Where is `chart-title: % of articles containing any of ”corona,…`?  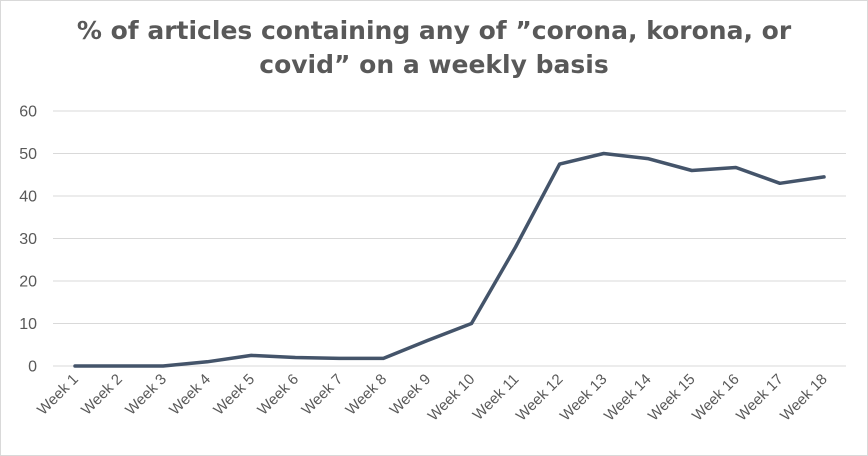 chart-title: % of articles containing any of ”corona,… is located at coordinates (434, 48).